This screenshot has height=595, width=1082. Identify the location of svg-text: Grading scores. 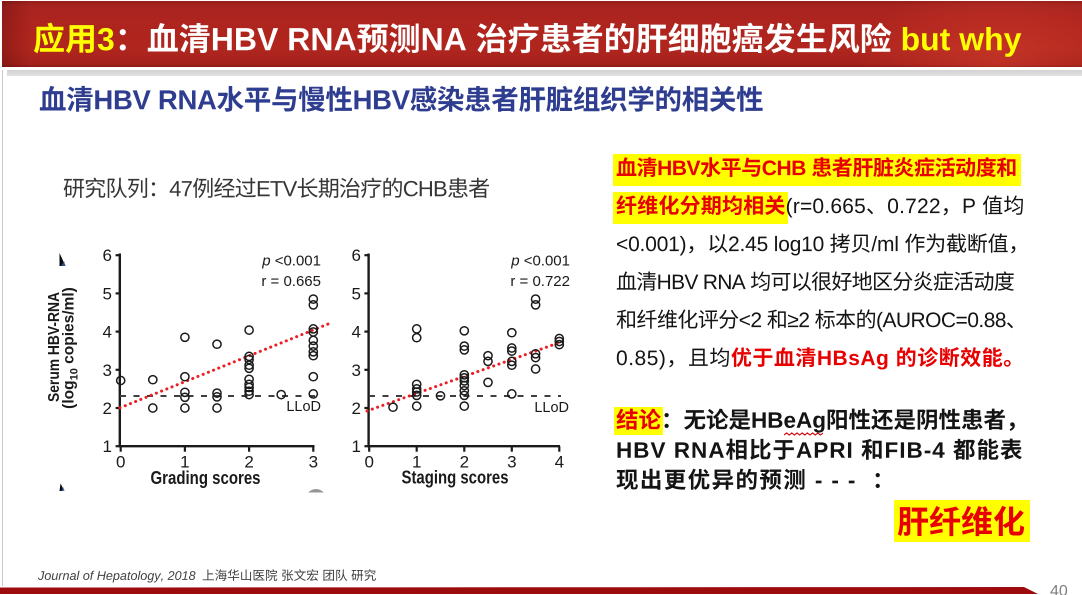
(206, 477).